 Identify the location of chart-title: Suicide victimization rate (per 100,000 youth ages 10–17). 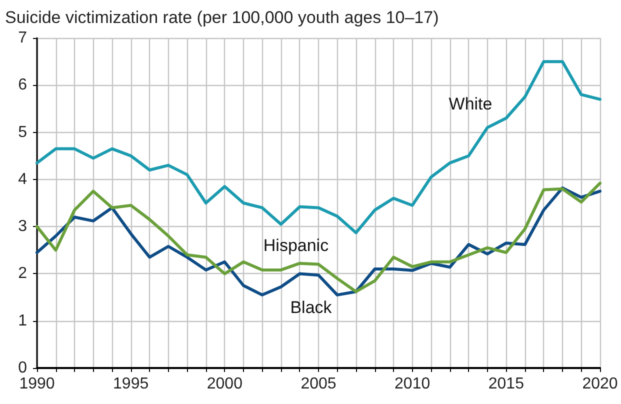
(222, 17).